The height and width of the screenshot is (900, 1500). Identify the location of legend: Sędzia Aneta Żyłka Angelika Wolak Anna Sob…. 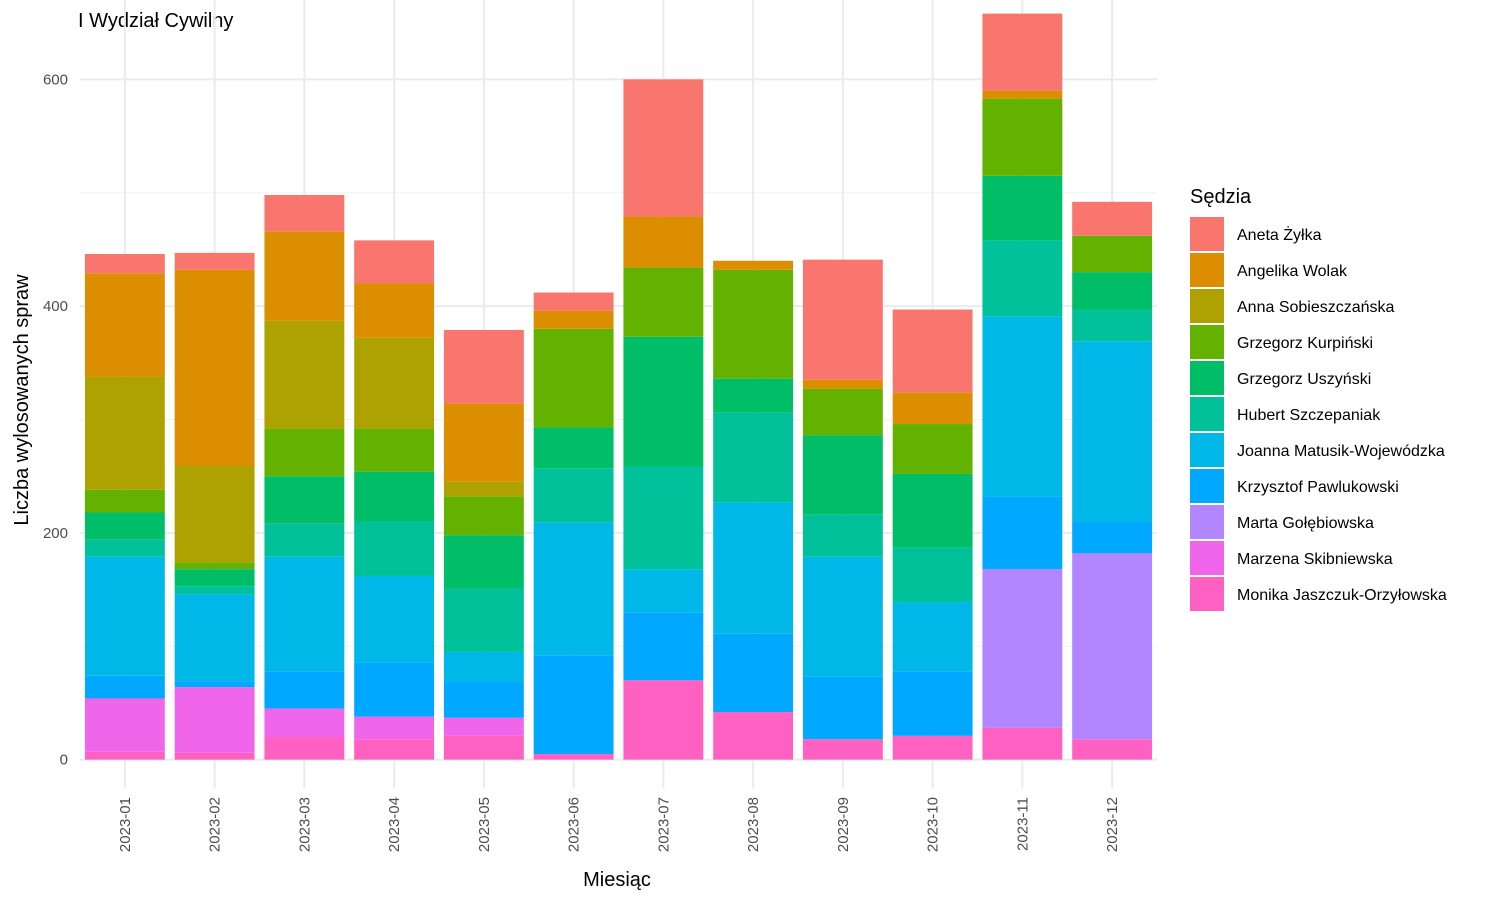
(1318, 398).